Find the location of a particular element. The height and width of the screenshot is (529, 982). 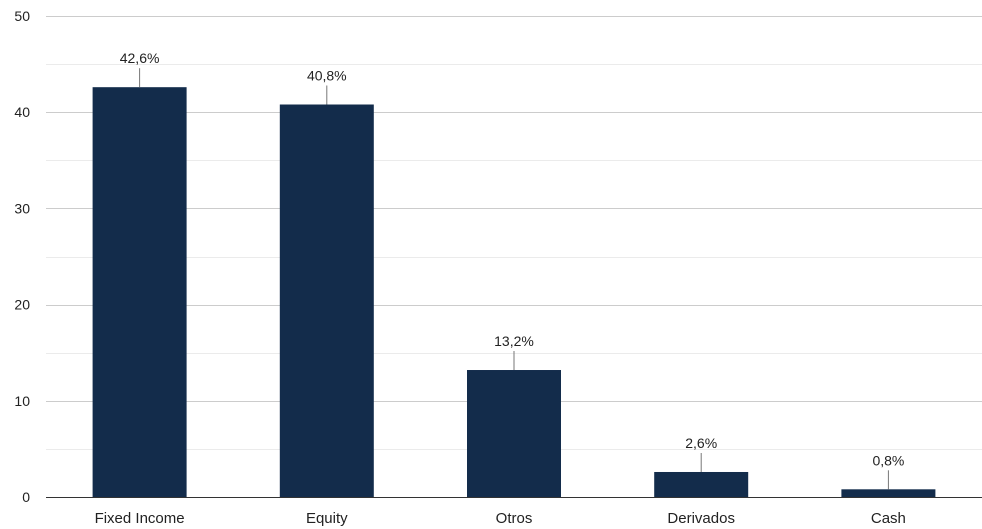

y-tick-label: 0 is located at coordinates (26, 497).